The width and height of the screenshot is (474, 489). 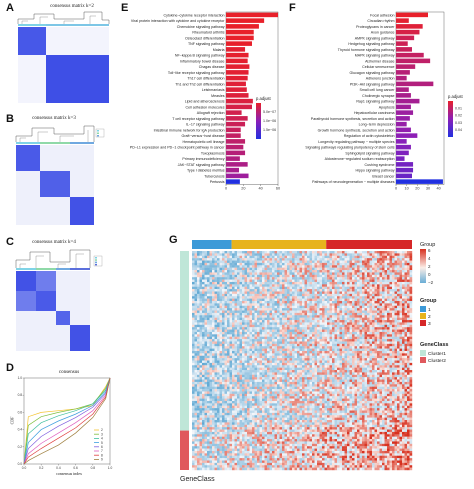 What do you see at coordinates (199, 84) in the screenshot?
I see `category-label: Th1 and Th2 cell differentiation` at bounding box center [199, 84].